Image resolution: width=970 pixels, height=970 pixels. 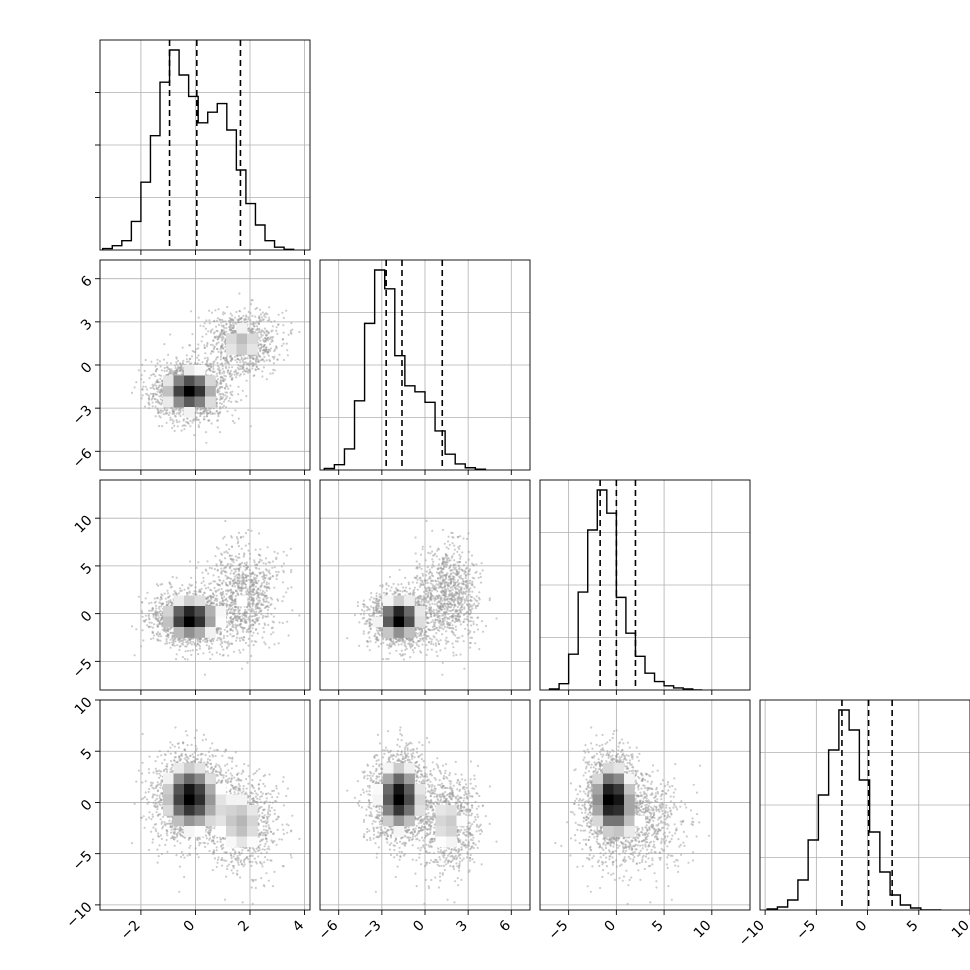 What do you see at coordinates (189, 402) in the screenshot?
I see `density-cell` at bounding box center [189, 402].